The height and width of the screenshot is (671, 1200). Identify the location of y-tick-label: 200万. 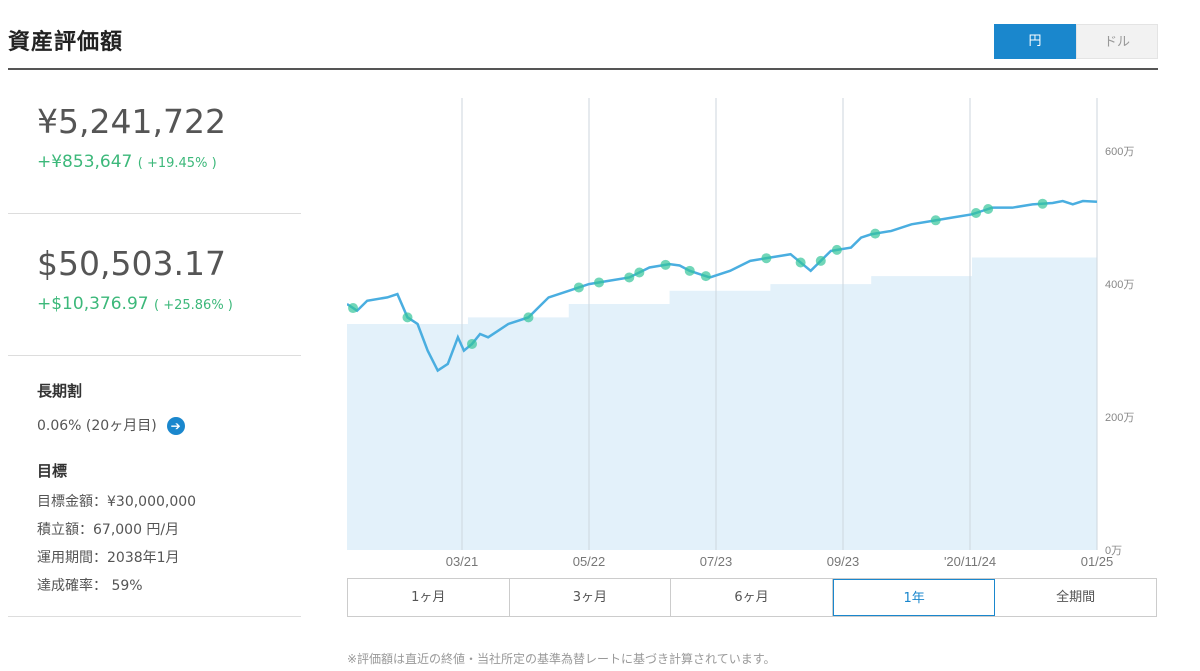
(1119, 418).